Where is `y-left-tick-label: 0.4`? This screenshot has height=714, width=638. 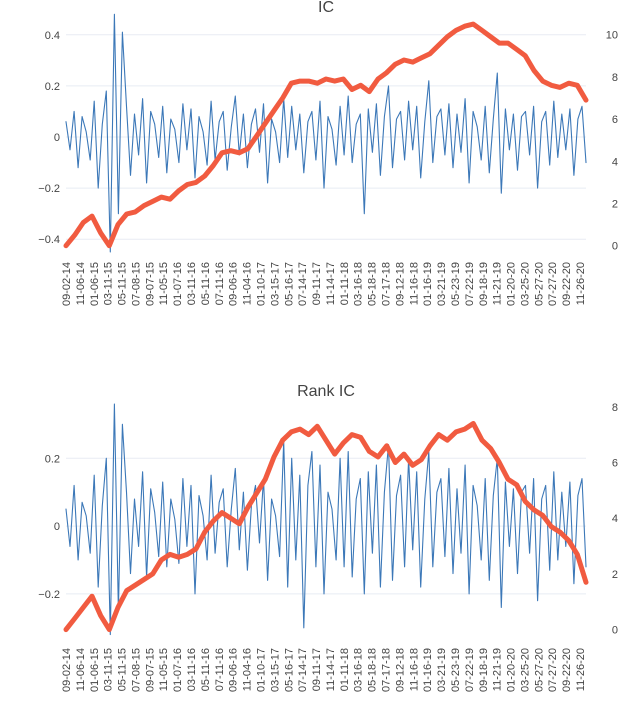
y-left-tick-label: 0.4 is located at coordinates (52, 36).